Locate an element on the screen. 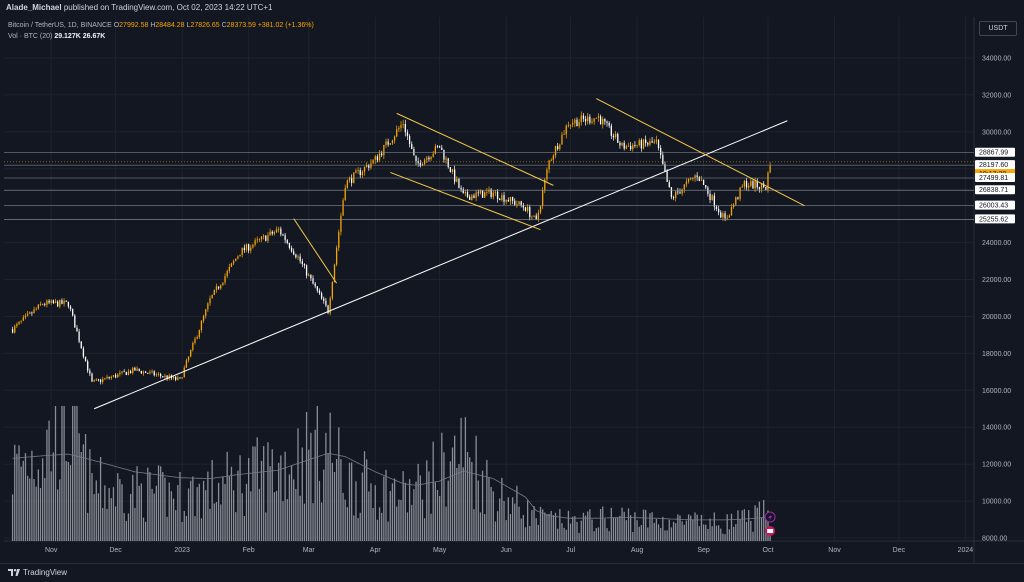 The width and height of the screenshot is (1024, 582). level-label: 26003.43 is located at coordinates (993, 206).